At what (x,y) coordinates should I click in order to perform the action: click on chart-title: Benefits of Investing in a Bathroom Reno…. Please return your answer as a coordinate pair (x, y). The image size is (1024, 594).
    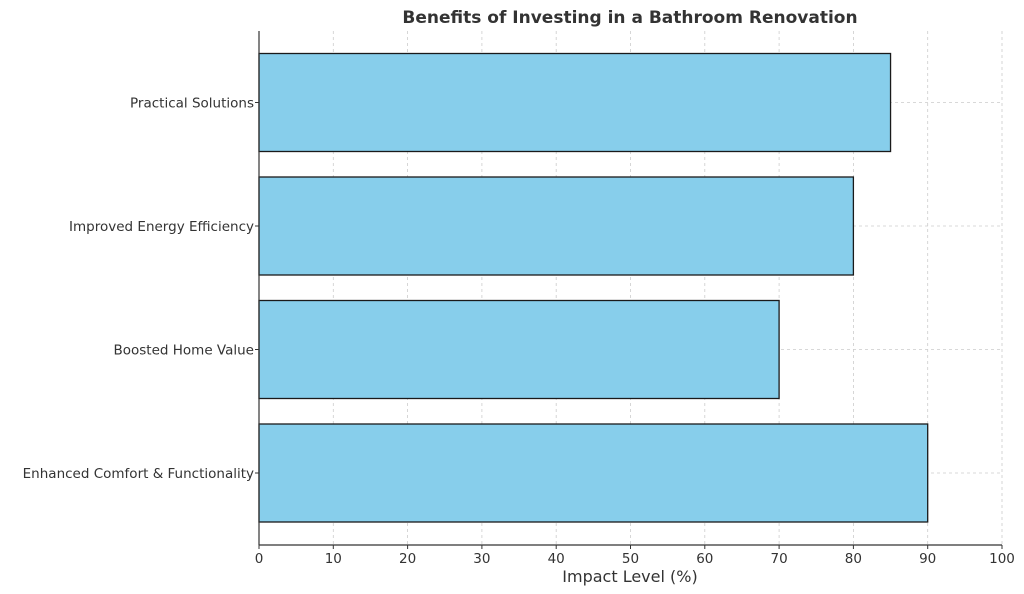
    Looking at the image, I should click on (629, 18).